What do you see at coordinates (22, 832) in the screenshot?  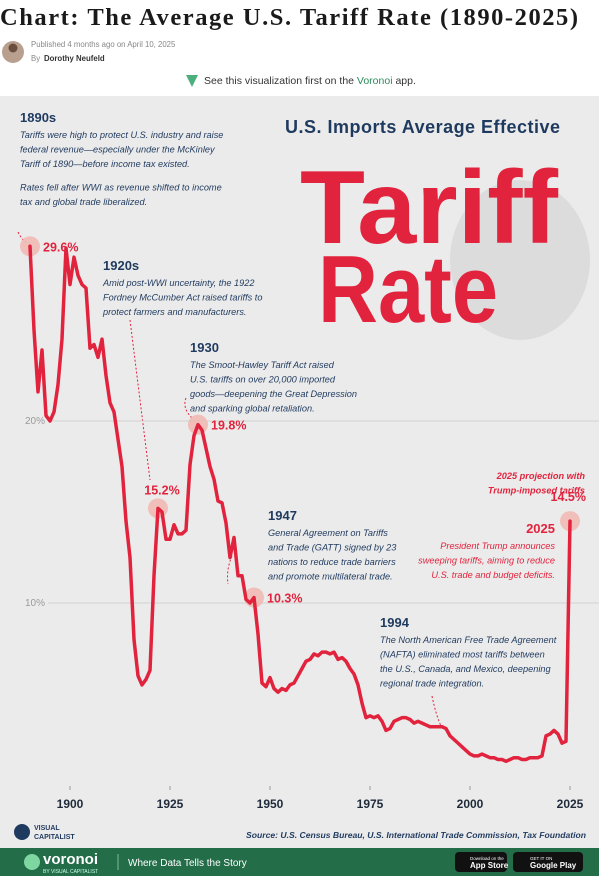 I see `vc-logo-mark` at bounding box center [22, 832].